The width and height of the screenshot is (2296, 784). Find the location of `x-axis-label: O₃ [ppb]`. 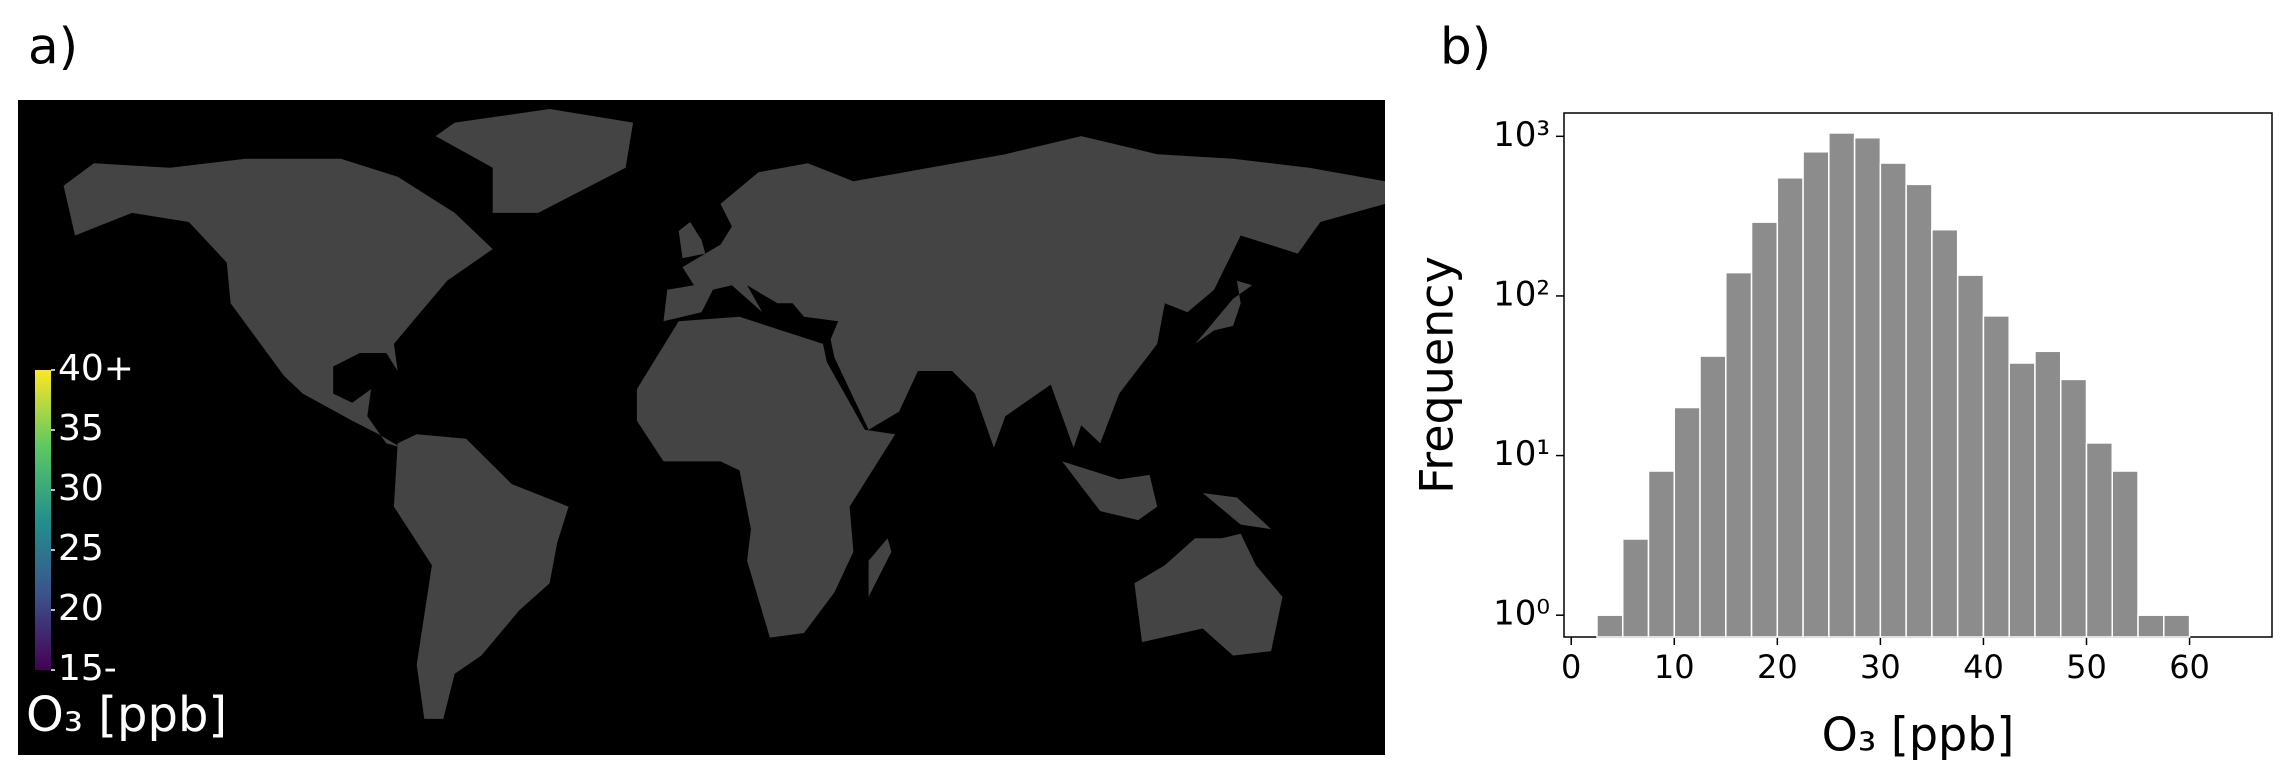

x-axis-label: O₃ [ppb] is located at coordinates (1918, 735).